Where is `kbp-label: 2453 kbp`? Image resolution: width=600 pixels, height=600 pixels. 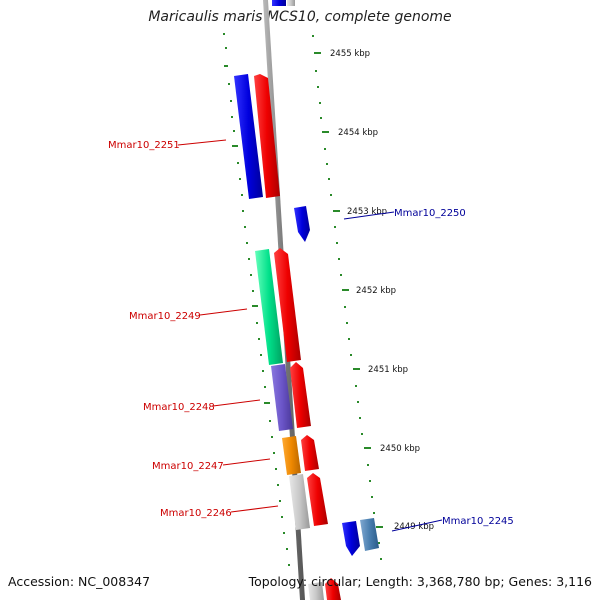 kbp-label: 2453 kbp is located at coordinates (367, 212).